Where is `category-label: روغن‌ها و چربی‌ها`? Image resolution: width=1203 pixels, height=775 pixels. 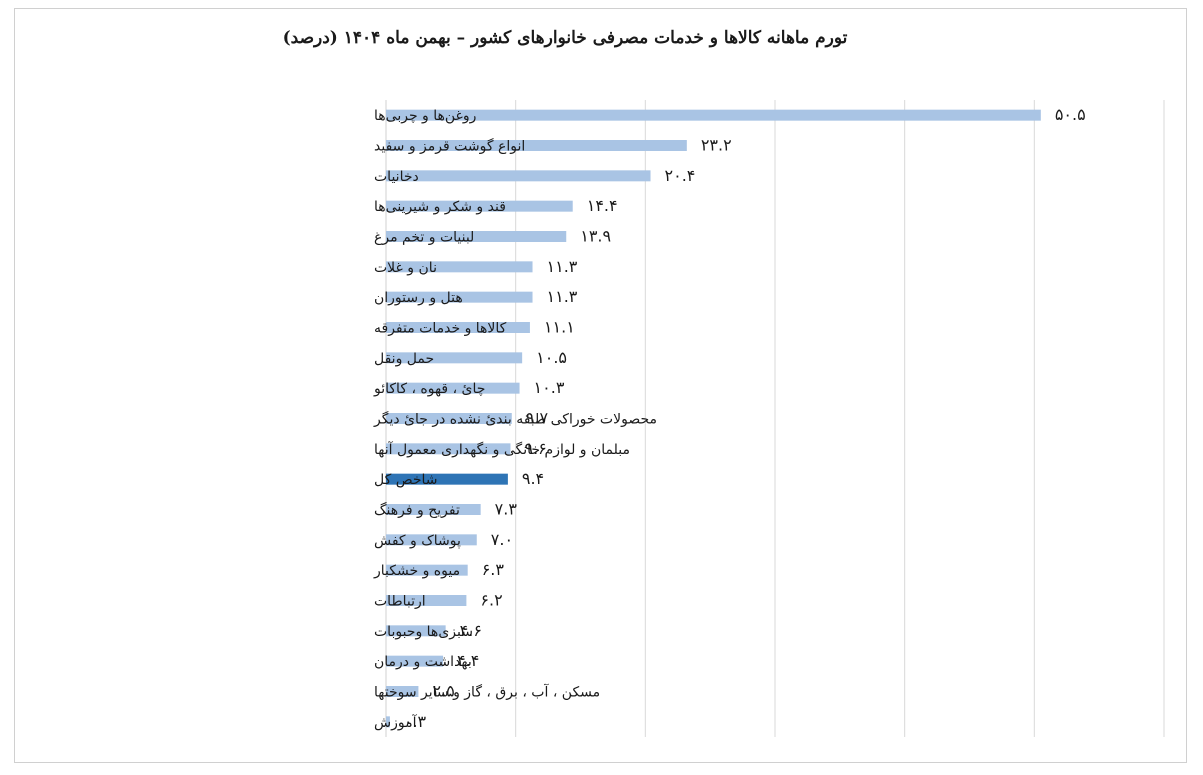
category-label: روغن‌ها و چربی‌ها is located at coordinates (425, 116).